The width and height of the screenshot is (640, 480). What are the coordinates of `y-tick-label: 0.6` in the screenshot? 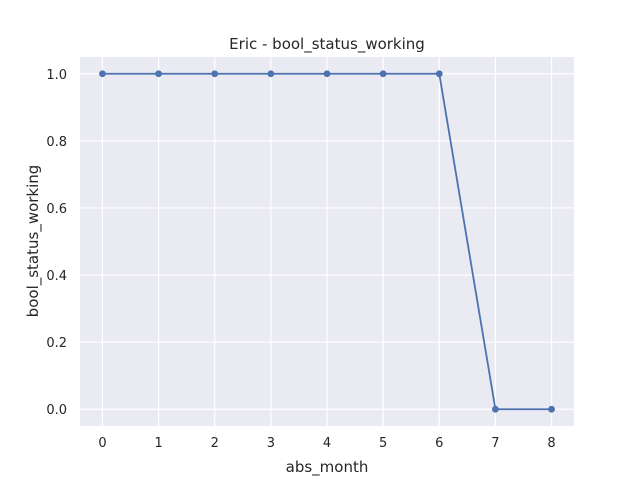 It's located at (56, 209).